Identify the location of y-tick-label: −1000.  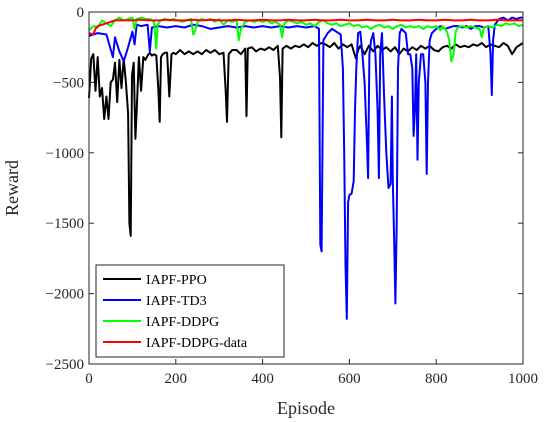
(65, 154).